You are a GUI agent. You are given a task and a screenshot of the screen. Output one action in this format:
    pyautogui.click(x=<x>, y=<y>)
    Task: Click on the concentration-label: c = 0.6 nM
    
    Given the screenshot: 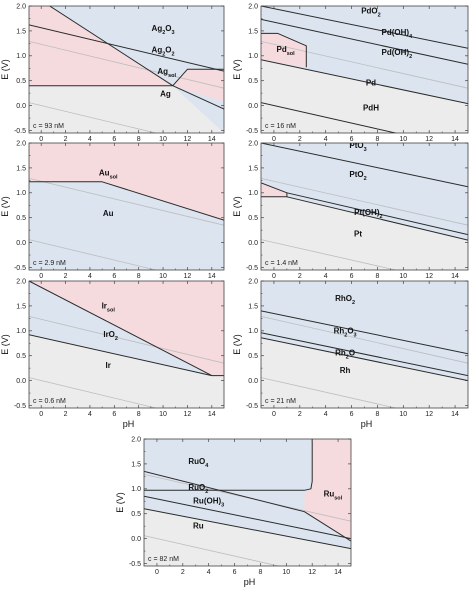 What is the action you would take?
    pyautogui.click(x=49, y=401)
    